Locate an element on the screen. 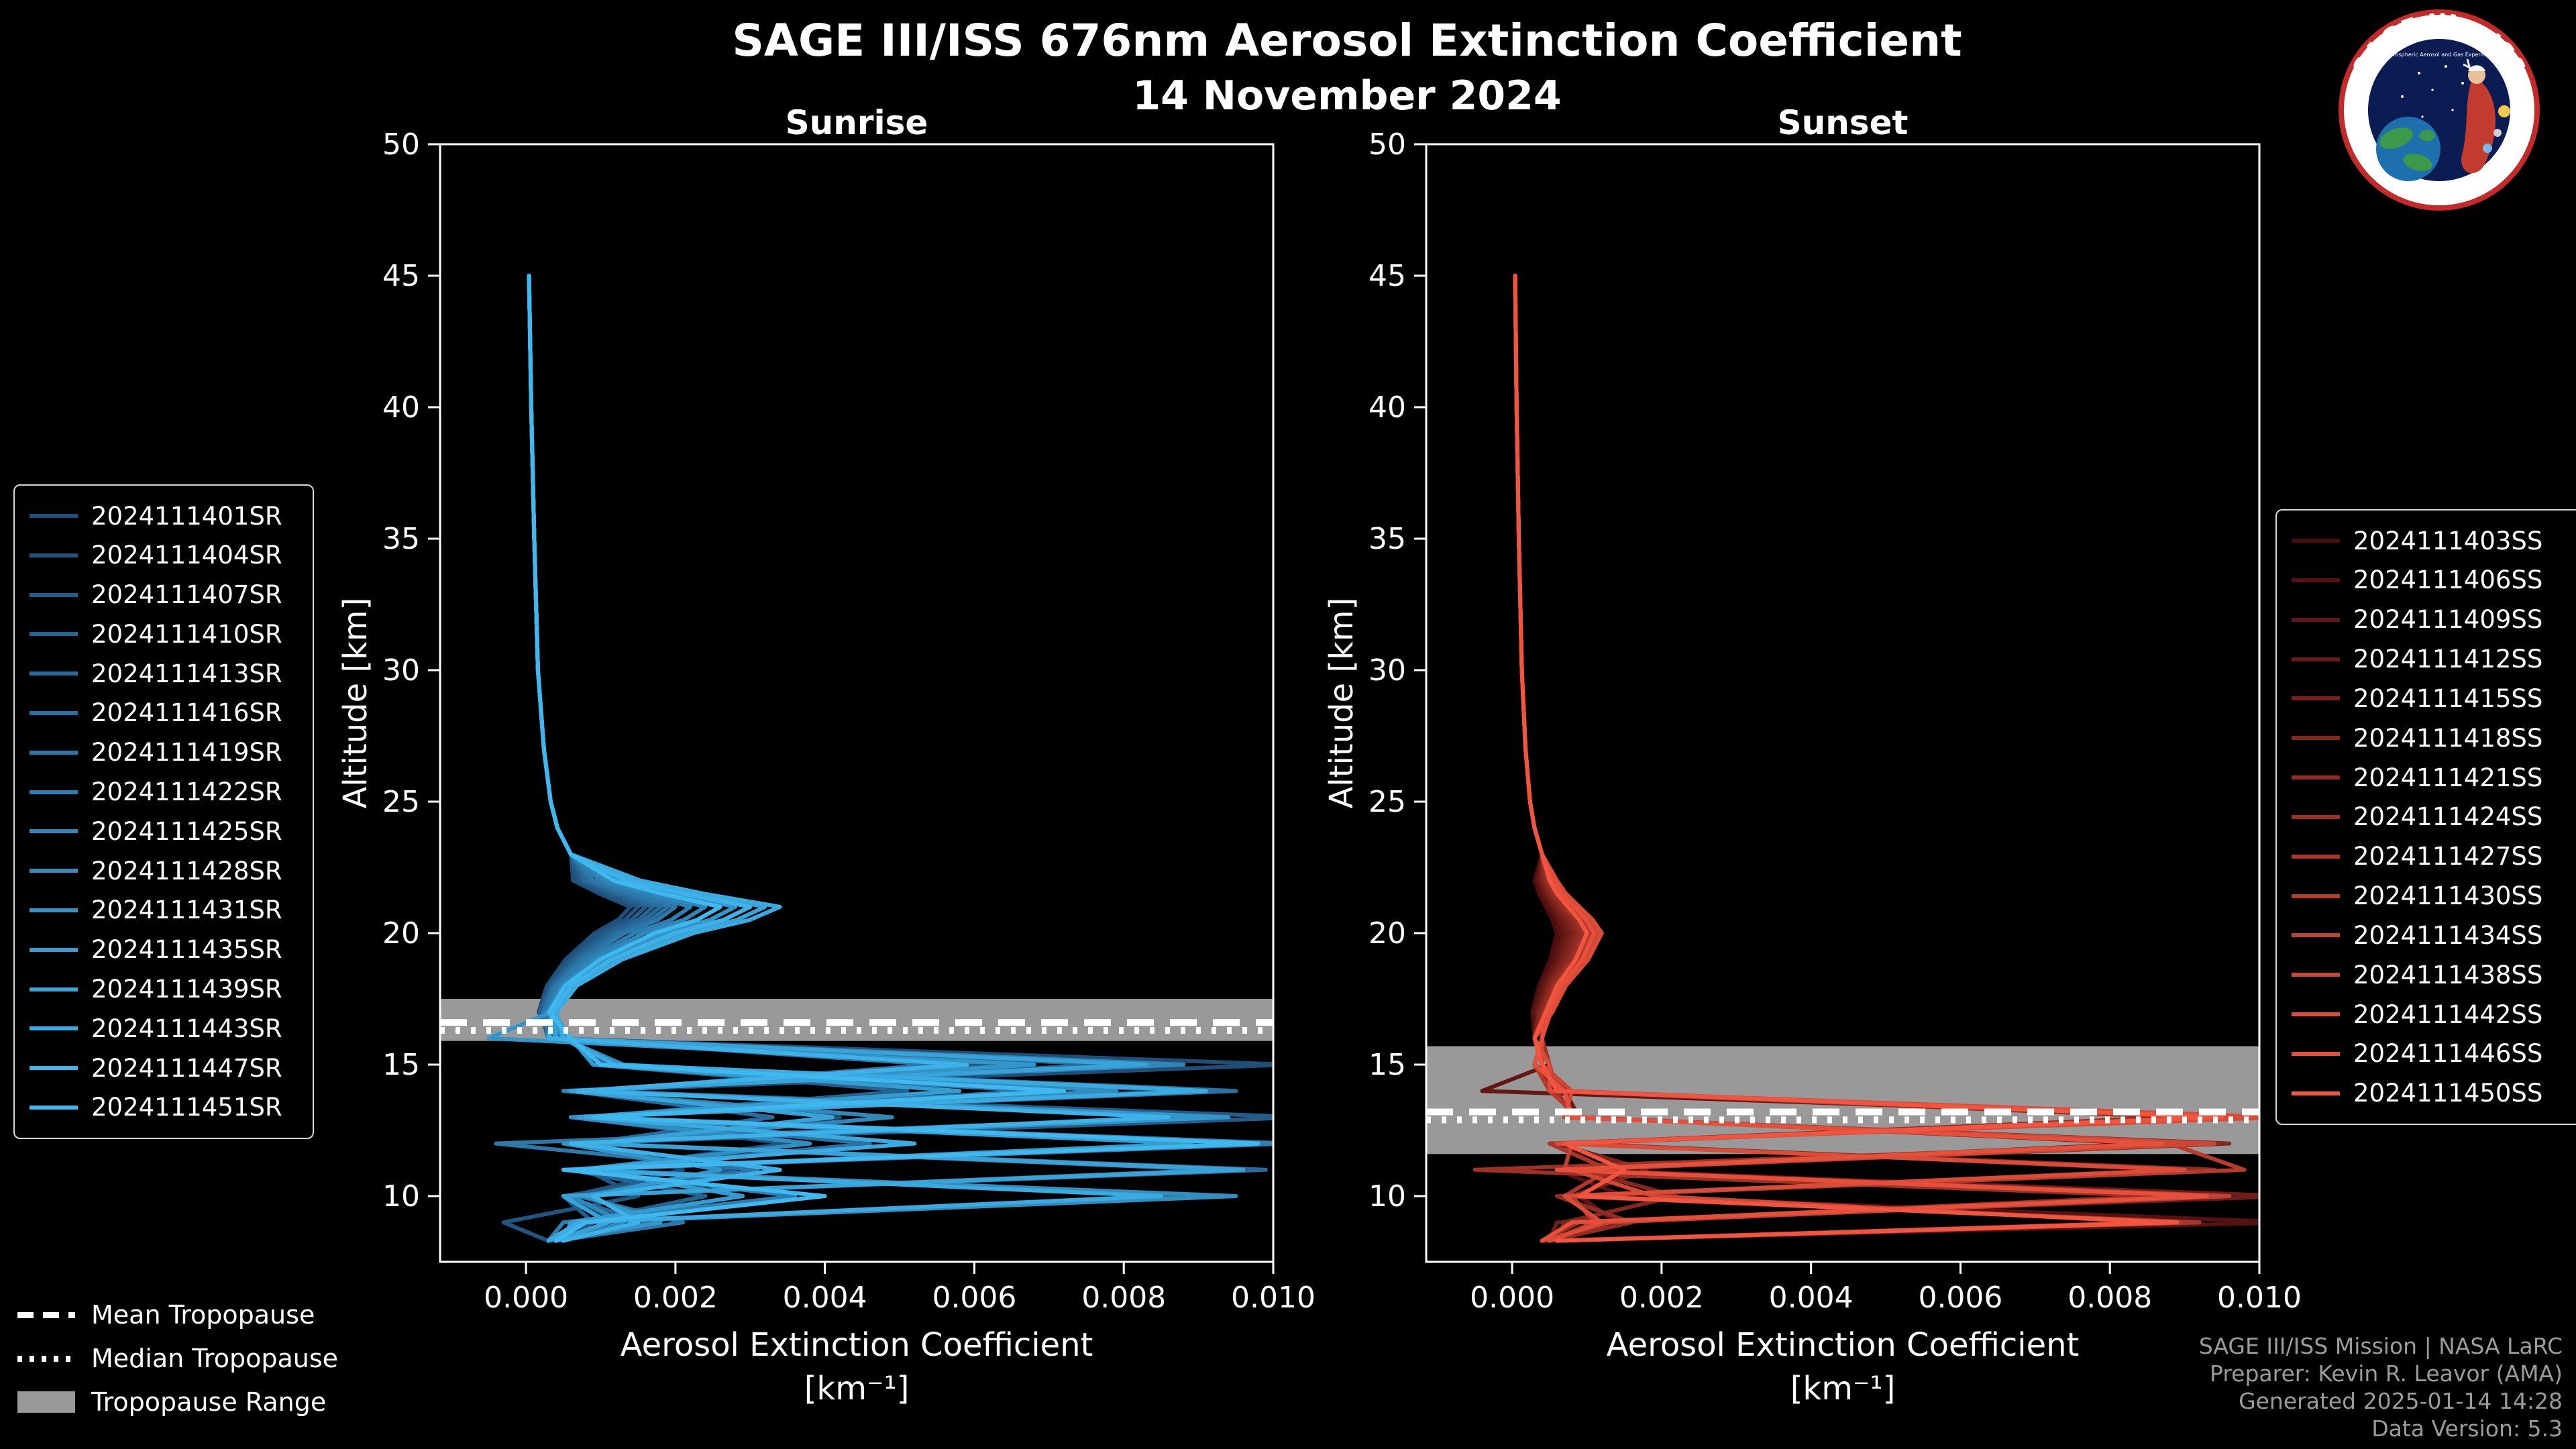 Image resolution: width=2576 pixels, height=1449 pixels. panel-title: Sunset is located at coordinates (1843, 123).